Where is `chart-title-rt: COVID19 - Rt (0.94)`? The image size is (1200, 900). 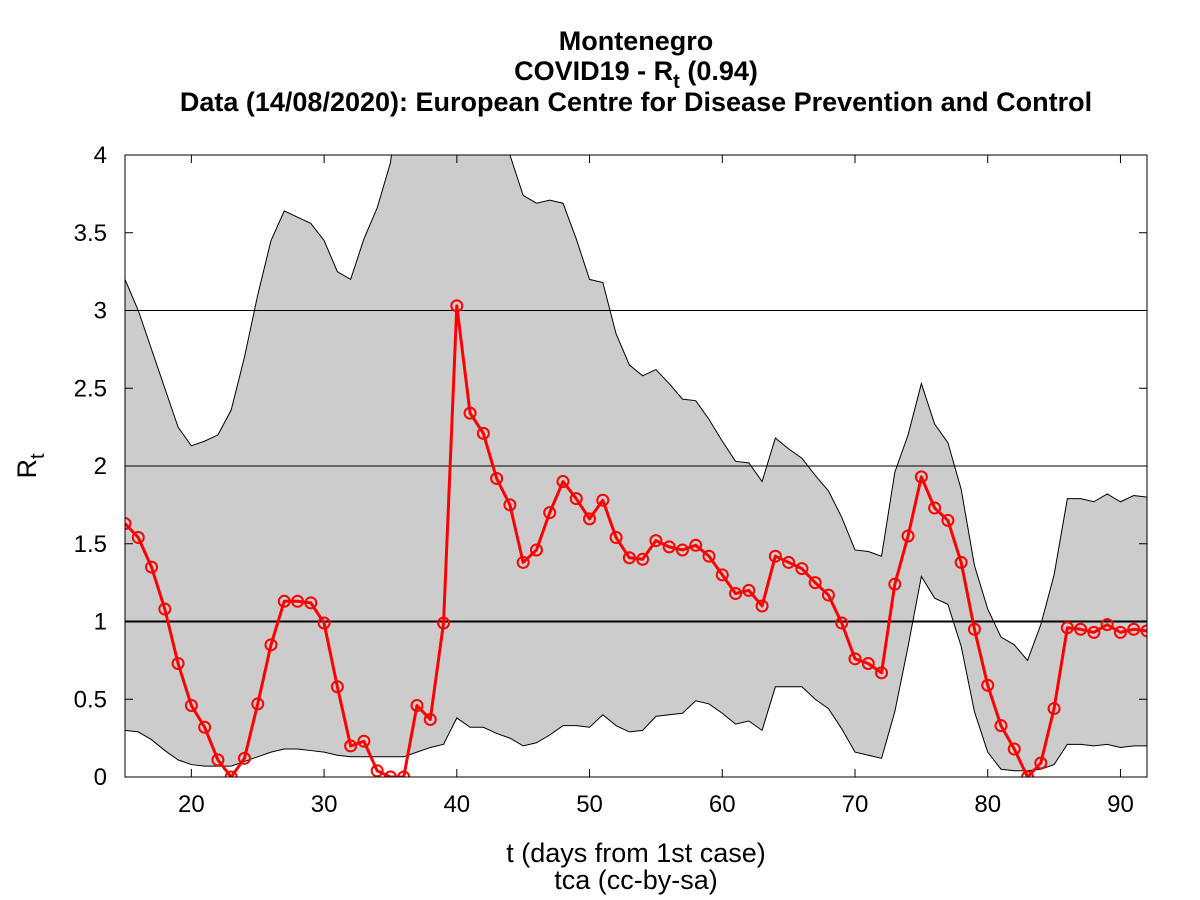 chart-title-rt: COVID19 - Rt (0.94) is located at coordinates (636, 74).